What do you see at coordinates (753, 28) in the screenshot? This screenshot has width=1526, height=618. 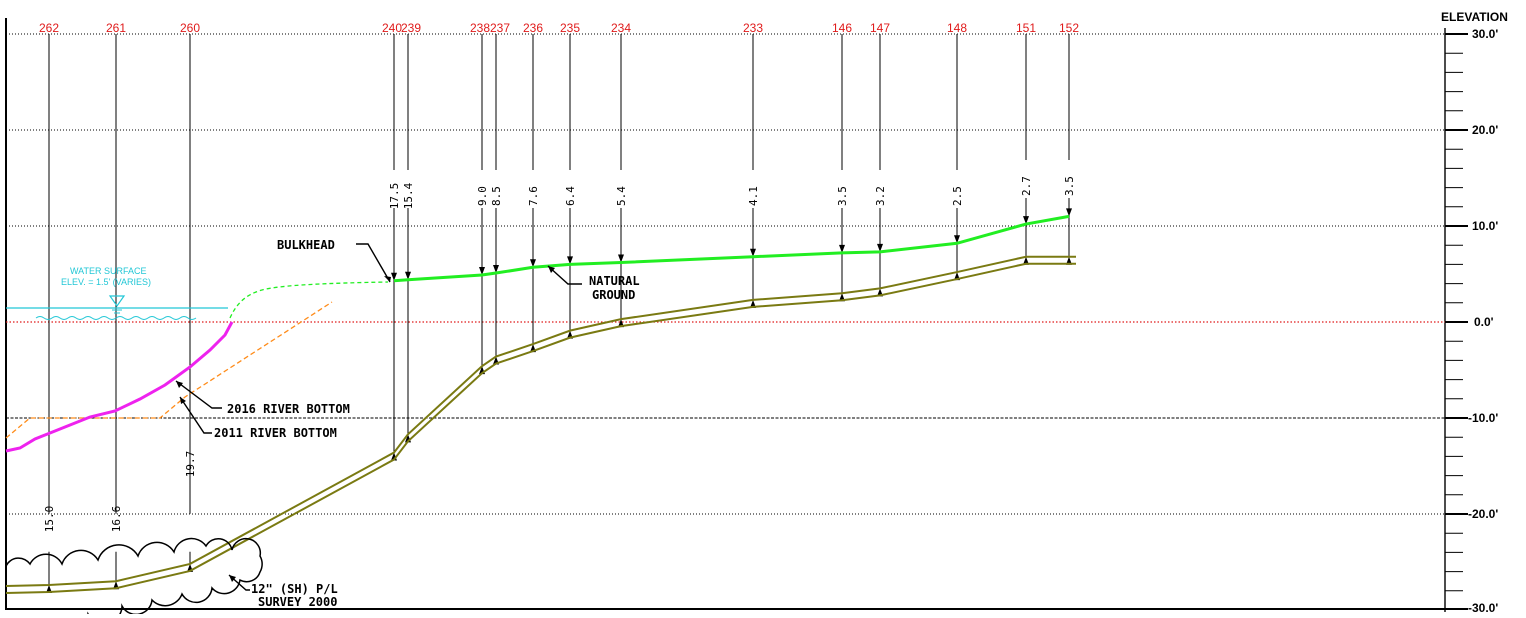 I see `station-label-233: 233` at bounding box center [753, 28].